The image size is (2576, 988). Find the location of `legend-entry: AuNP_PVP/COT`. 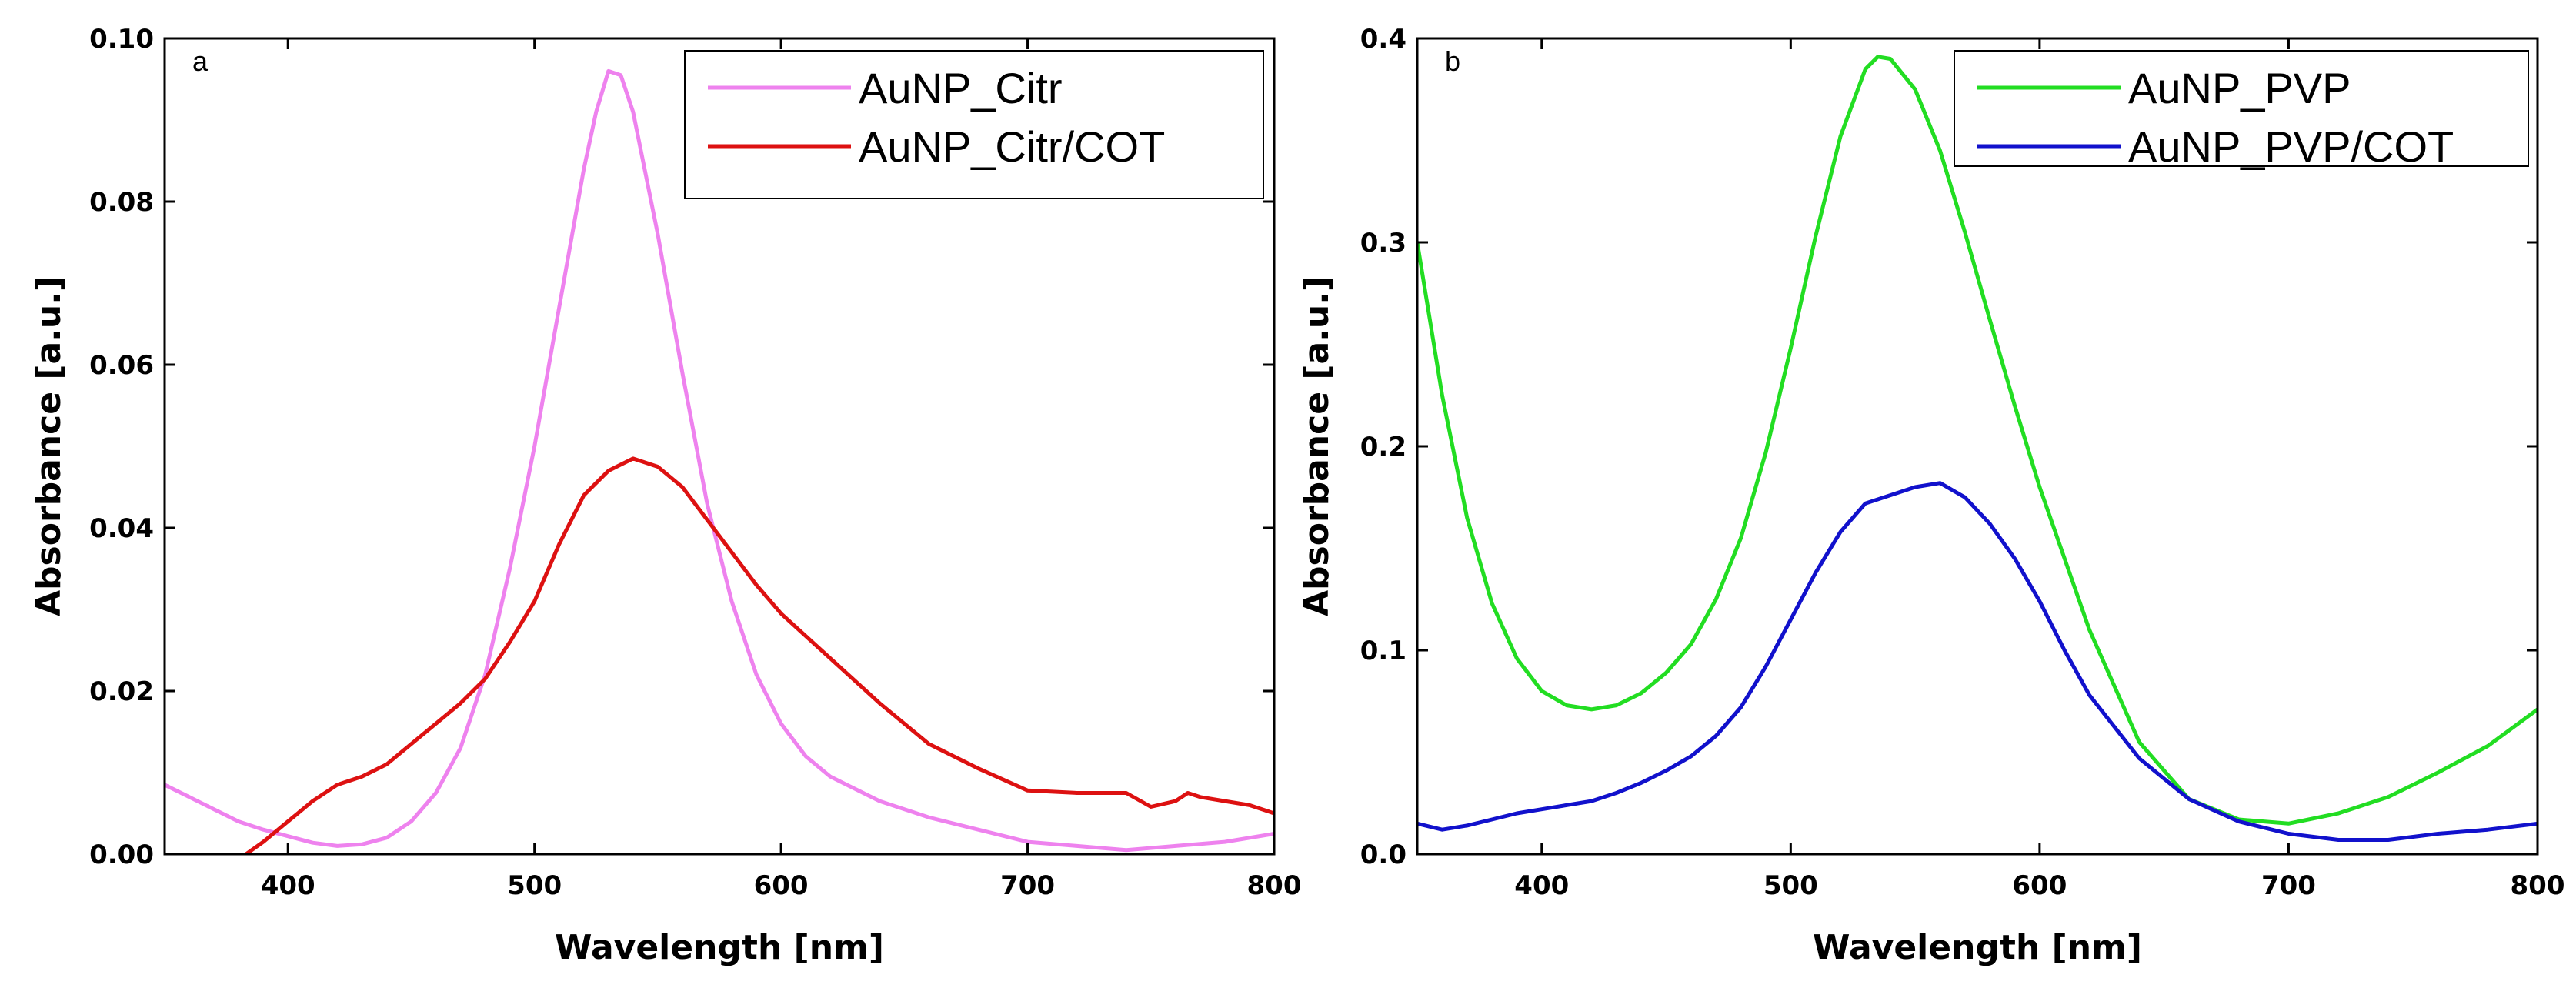

legend-entry: AuNP_PVP/COT is located at coordinates (2291, 146).